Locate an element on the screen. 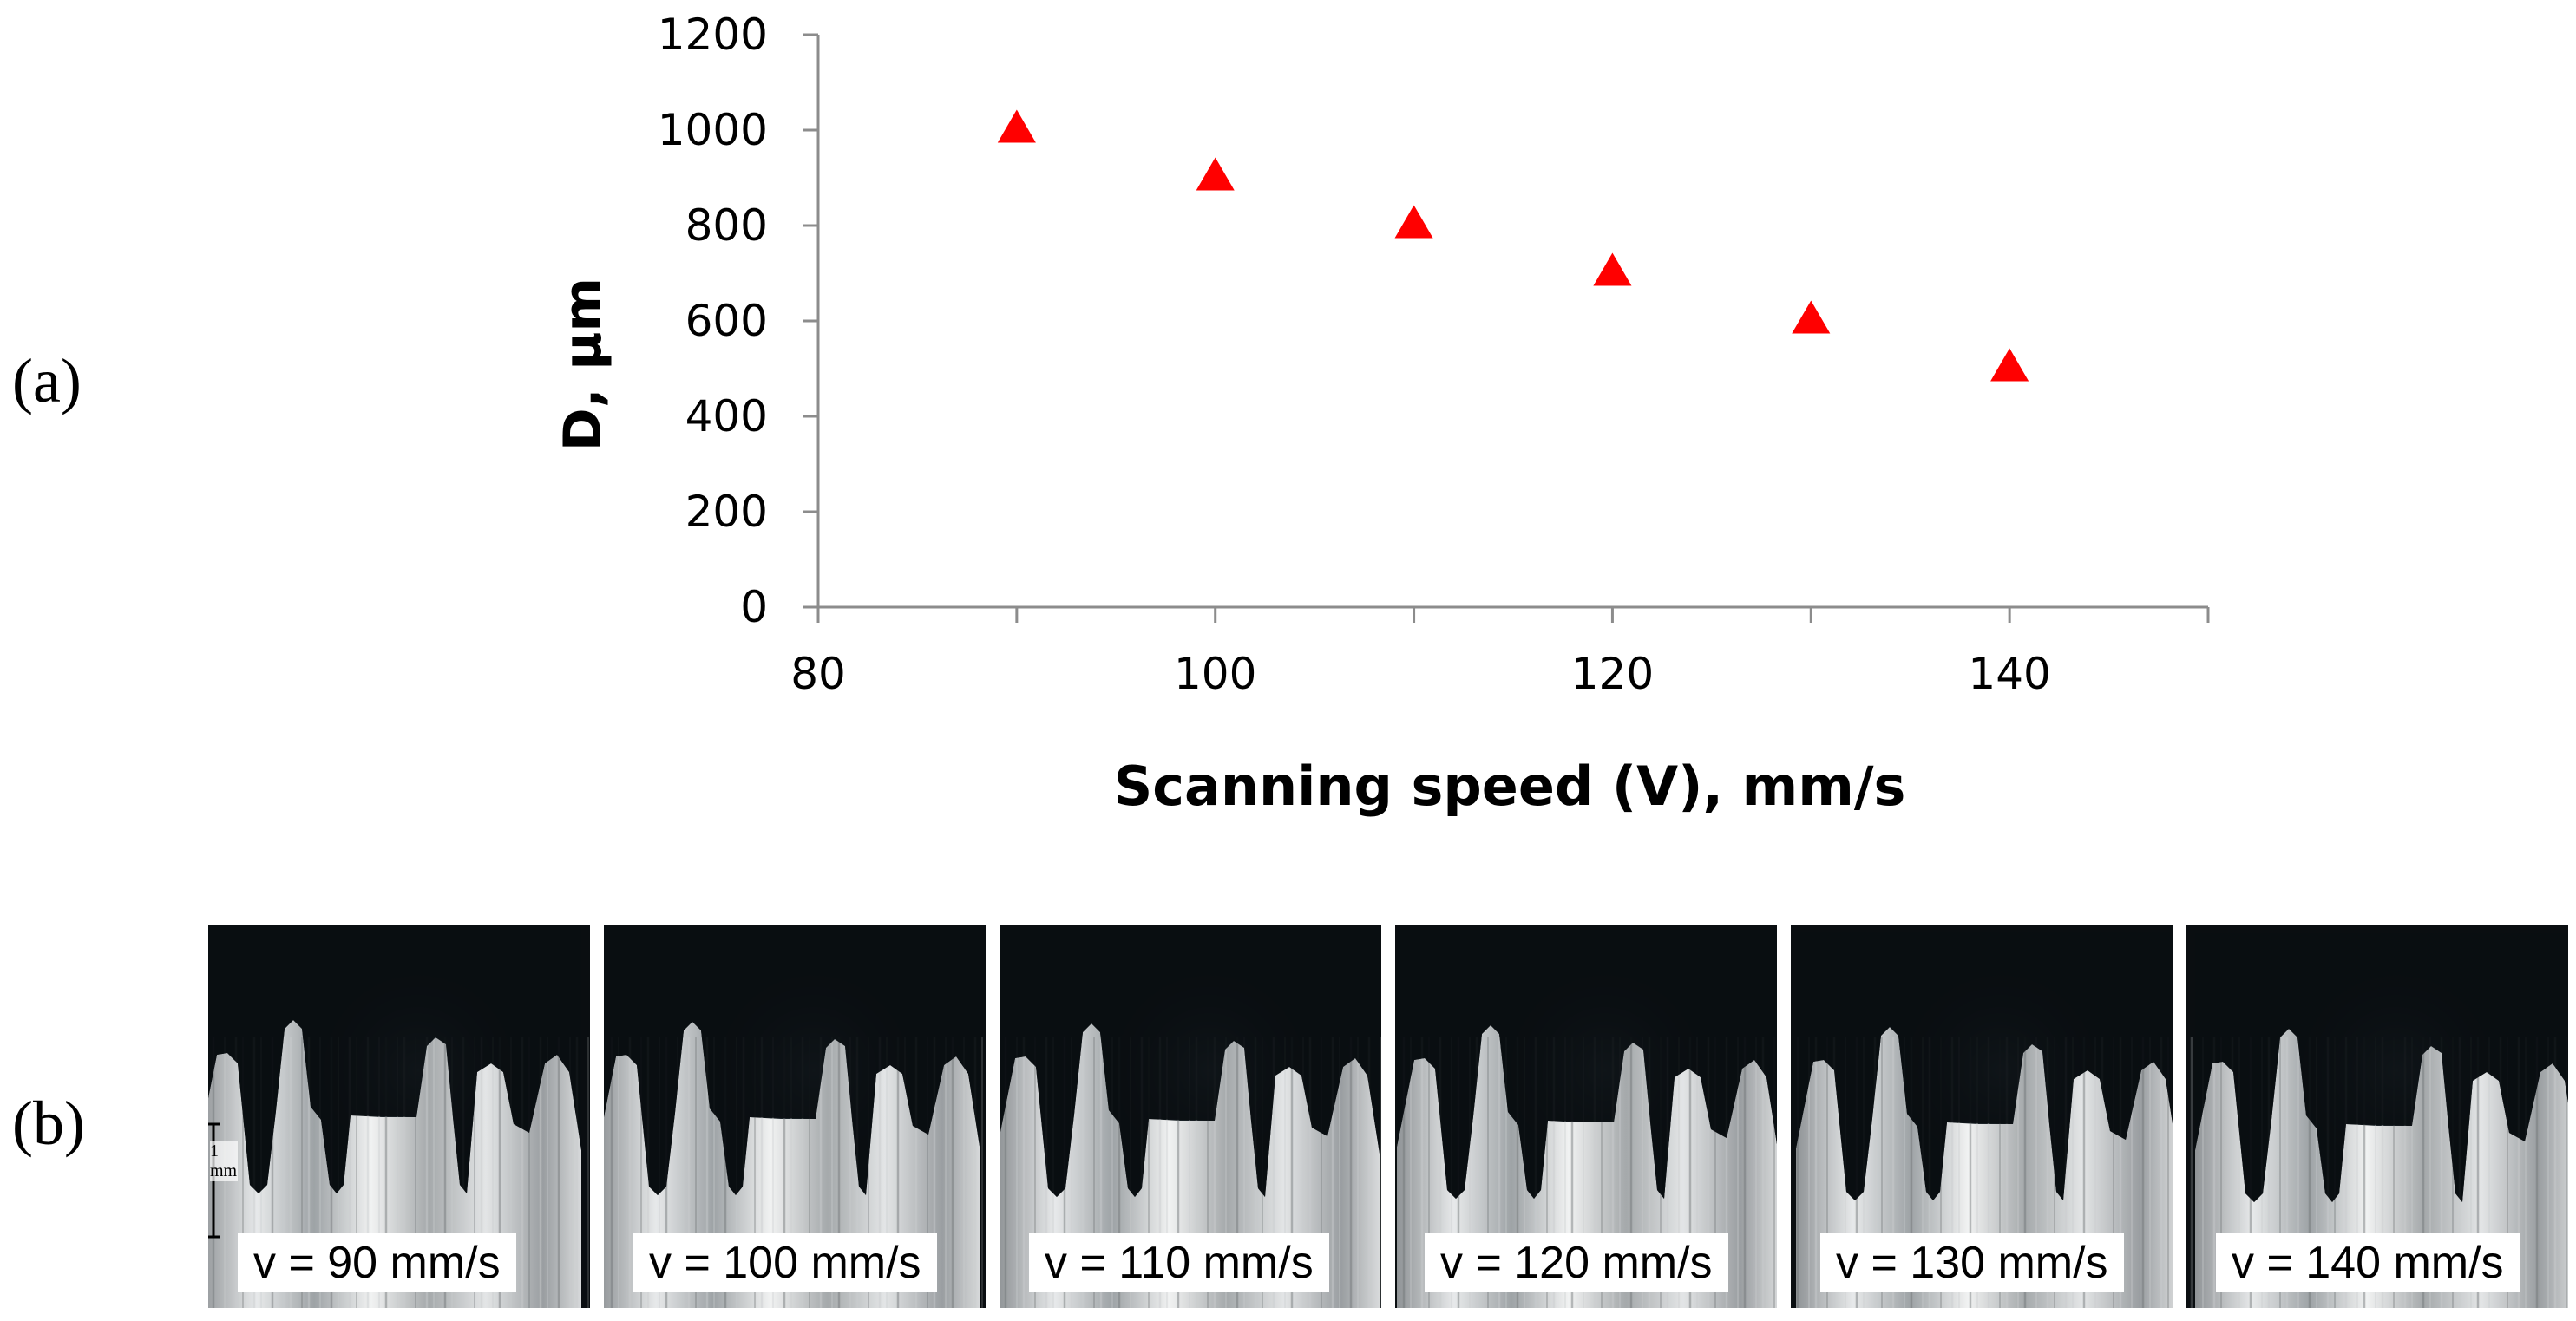 The height and width of the screenshot is (1321, 2576). y-tick-label: 0 is located at coordinates (754, 607).